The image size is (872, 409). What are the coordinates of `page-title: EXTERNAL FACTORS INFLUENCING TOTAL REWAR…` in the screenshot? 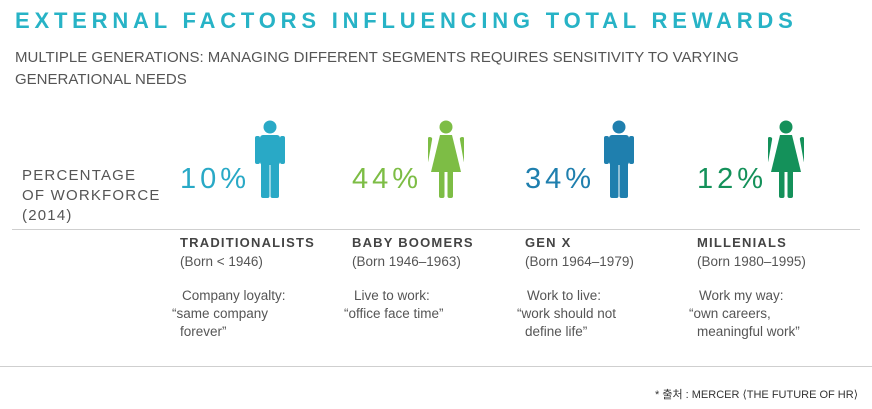 It's located at (406, 20).